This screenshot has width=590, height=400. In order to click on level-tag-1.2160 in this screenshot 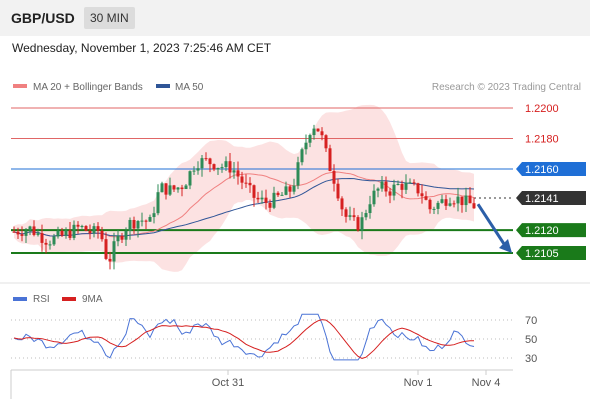, I will do `click(551, 169)`.